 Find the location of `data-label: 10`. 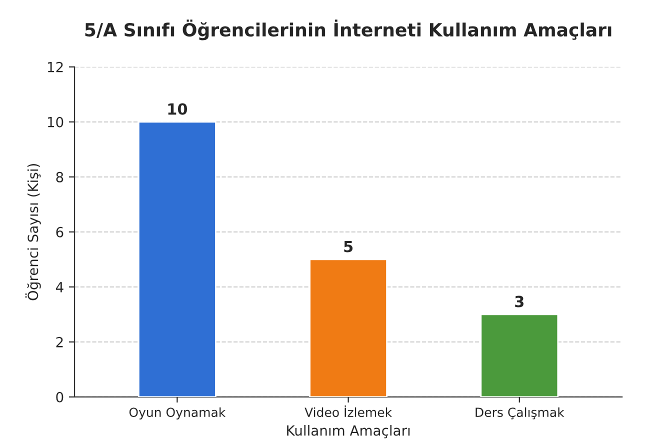

data-label: 10 is located at coordinates (178, 109).